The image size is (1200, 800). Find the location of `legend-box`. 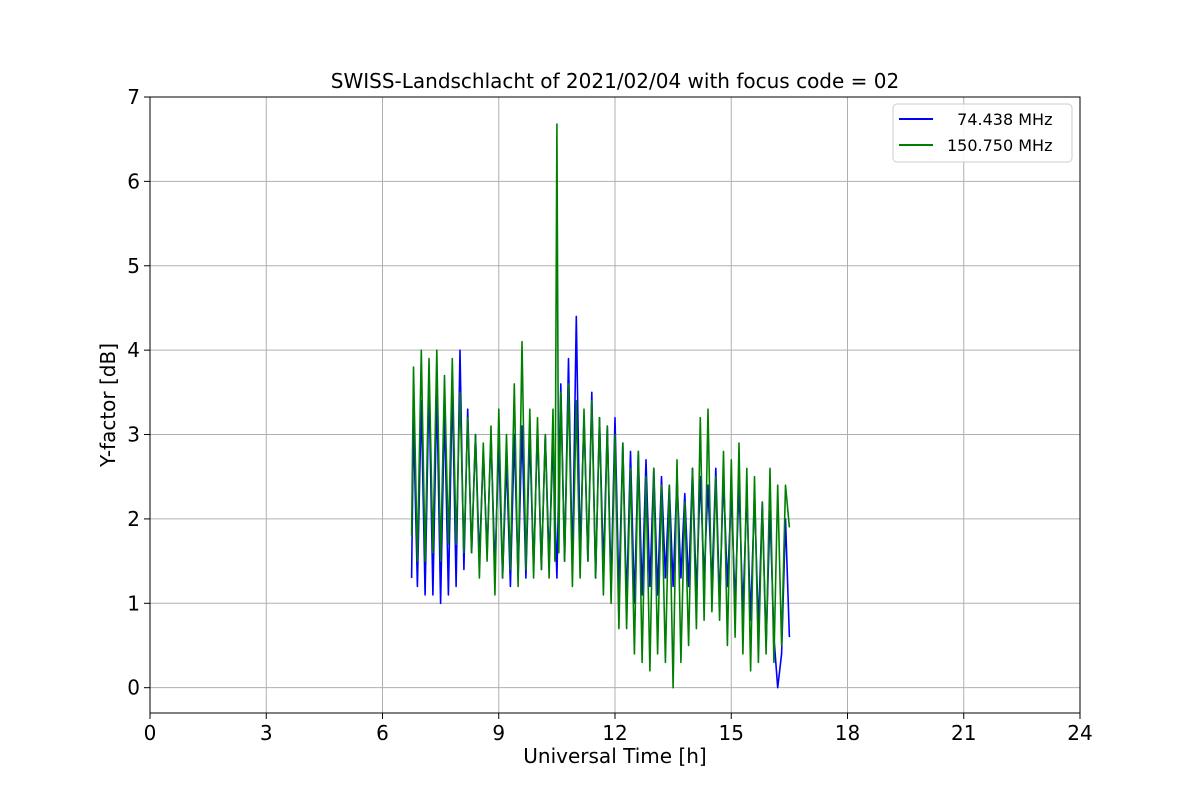

legend-box is located at coordinates (982, 133).